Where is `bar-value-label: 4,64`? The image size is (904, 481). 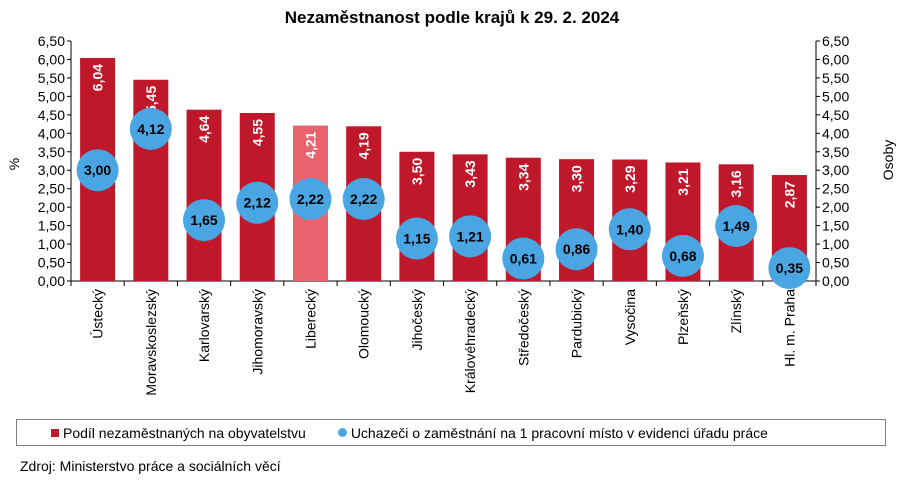 bar-value-label: 4,64 is located at coordinates (204, 128).